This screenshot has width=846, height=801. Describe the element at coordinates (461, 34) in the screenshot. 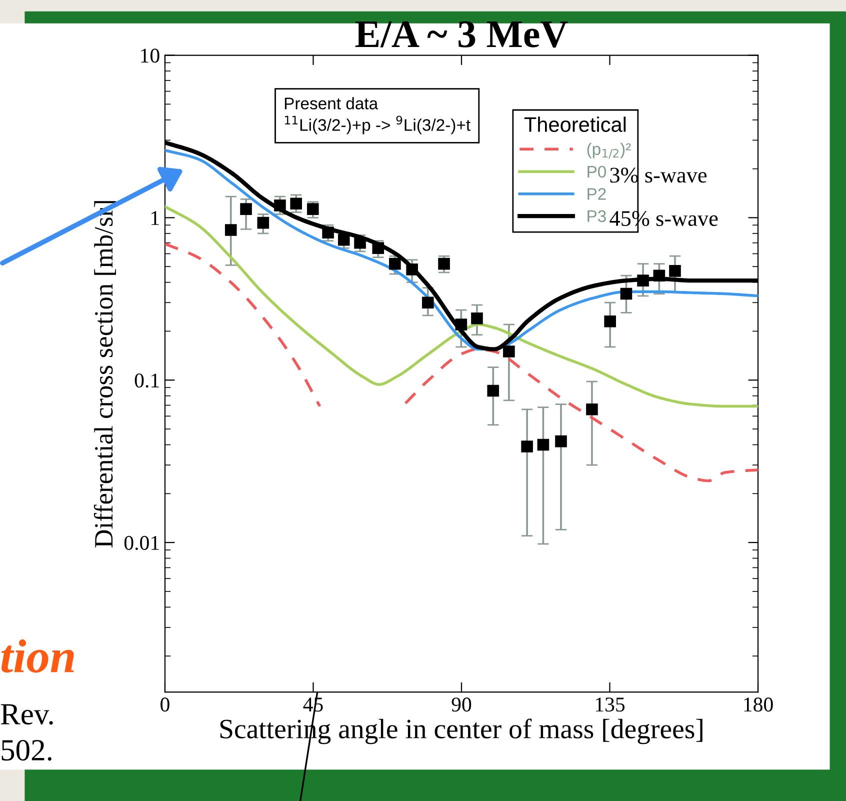

I see `chart-title: E/A ~ 3 MeV` at that location.